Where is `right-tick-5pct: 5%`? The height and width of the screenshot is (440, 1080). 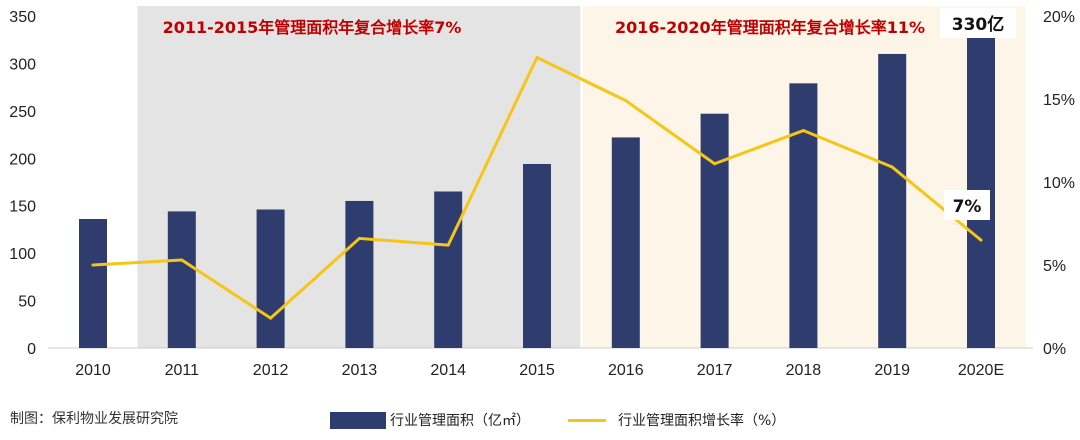
right-tick-5pct: 5% is located at coordinates (1054, 266).